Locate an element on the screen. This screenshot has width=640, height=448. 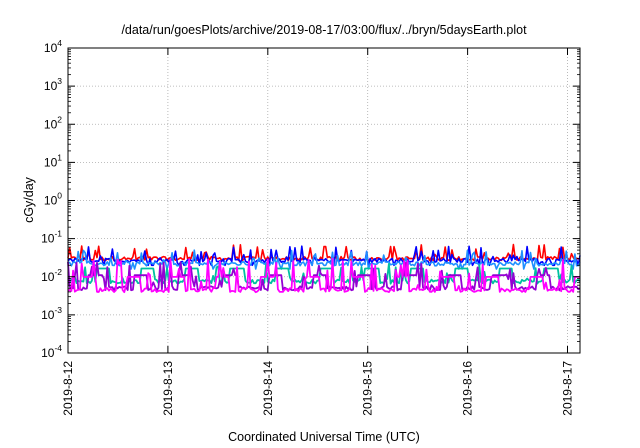
series-group is located at coordinates (324, 268).